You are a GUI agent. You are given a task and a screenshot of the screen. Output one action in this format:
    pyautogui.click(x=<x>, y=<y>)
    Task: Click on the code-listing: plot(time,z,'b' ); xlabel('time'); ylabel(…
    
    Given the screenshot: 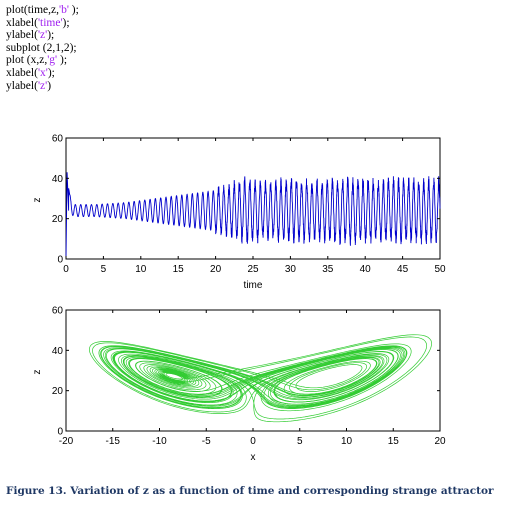 What is the action you would take?
    pyautogui.click(x=42, y=48)
    